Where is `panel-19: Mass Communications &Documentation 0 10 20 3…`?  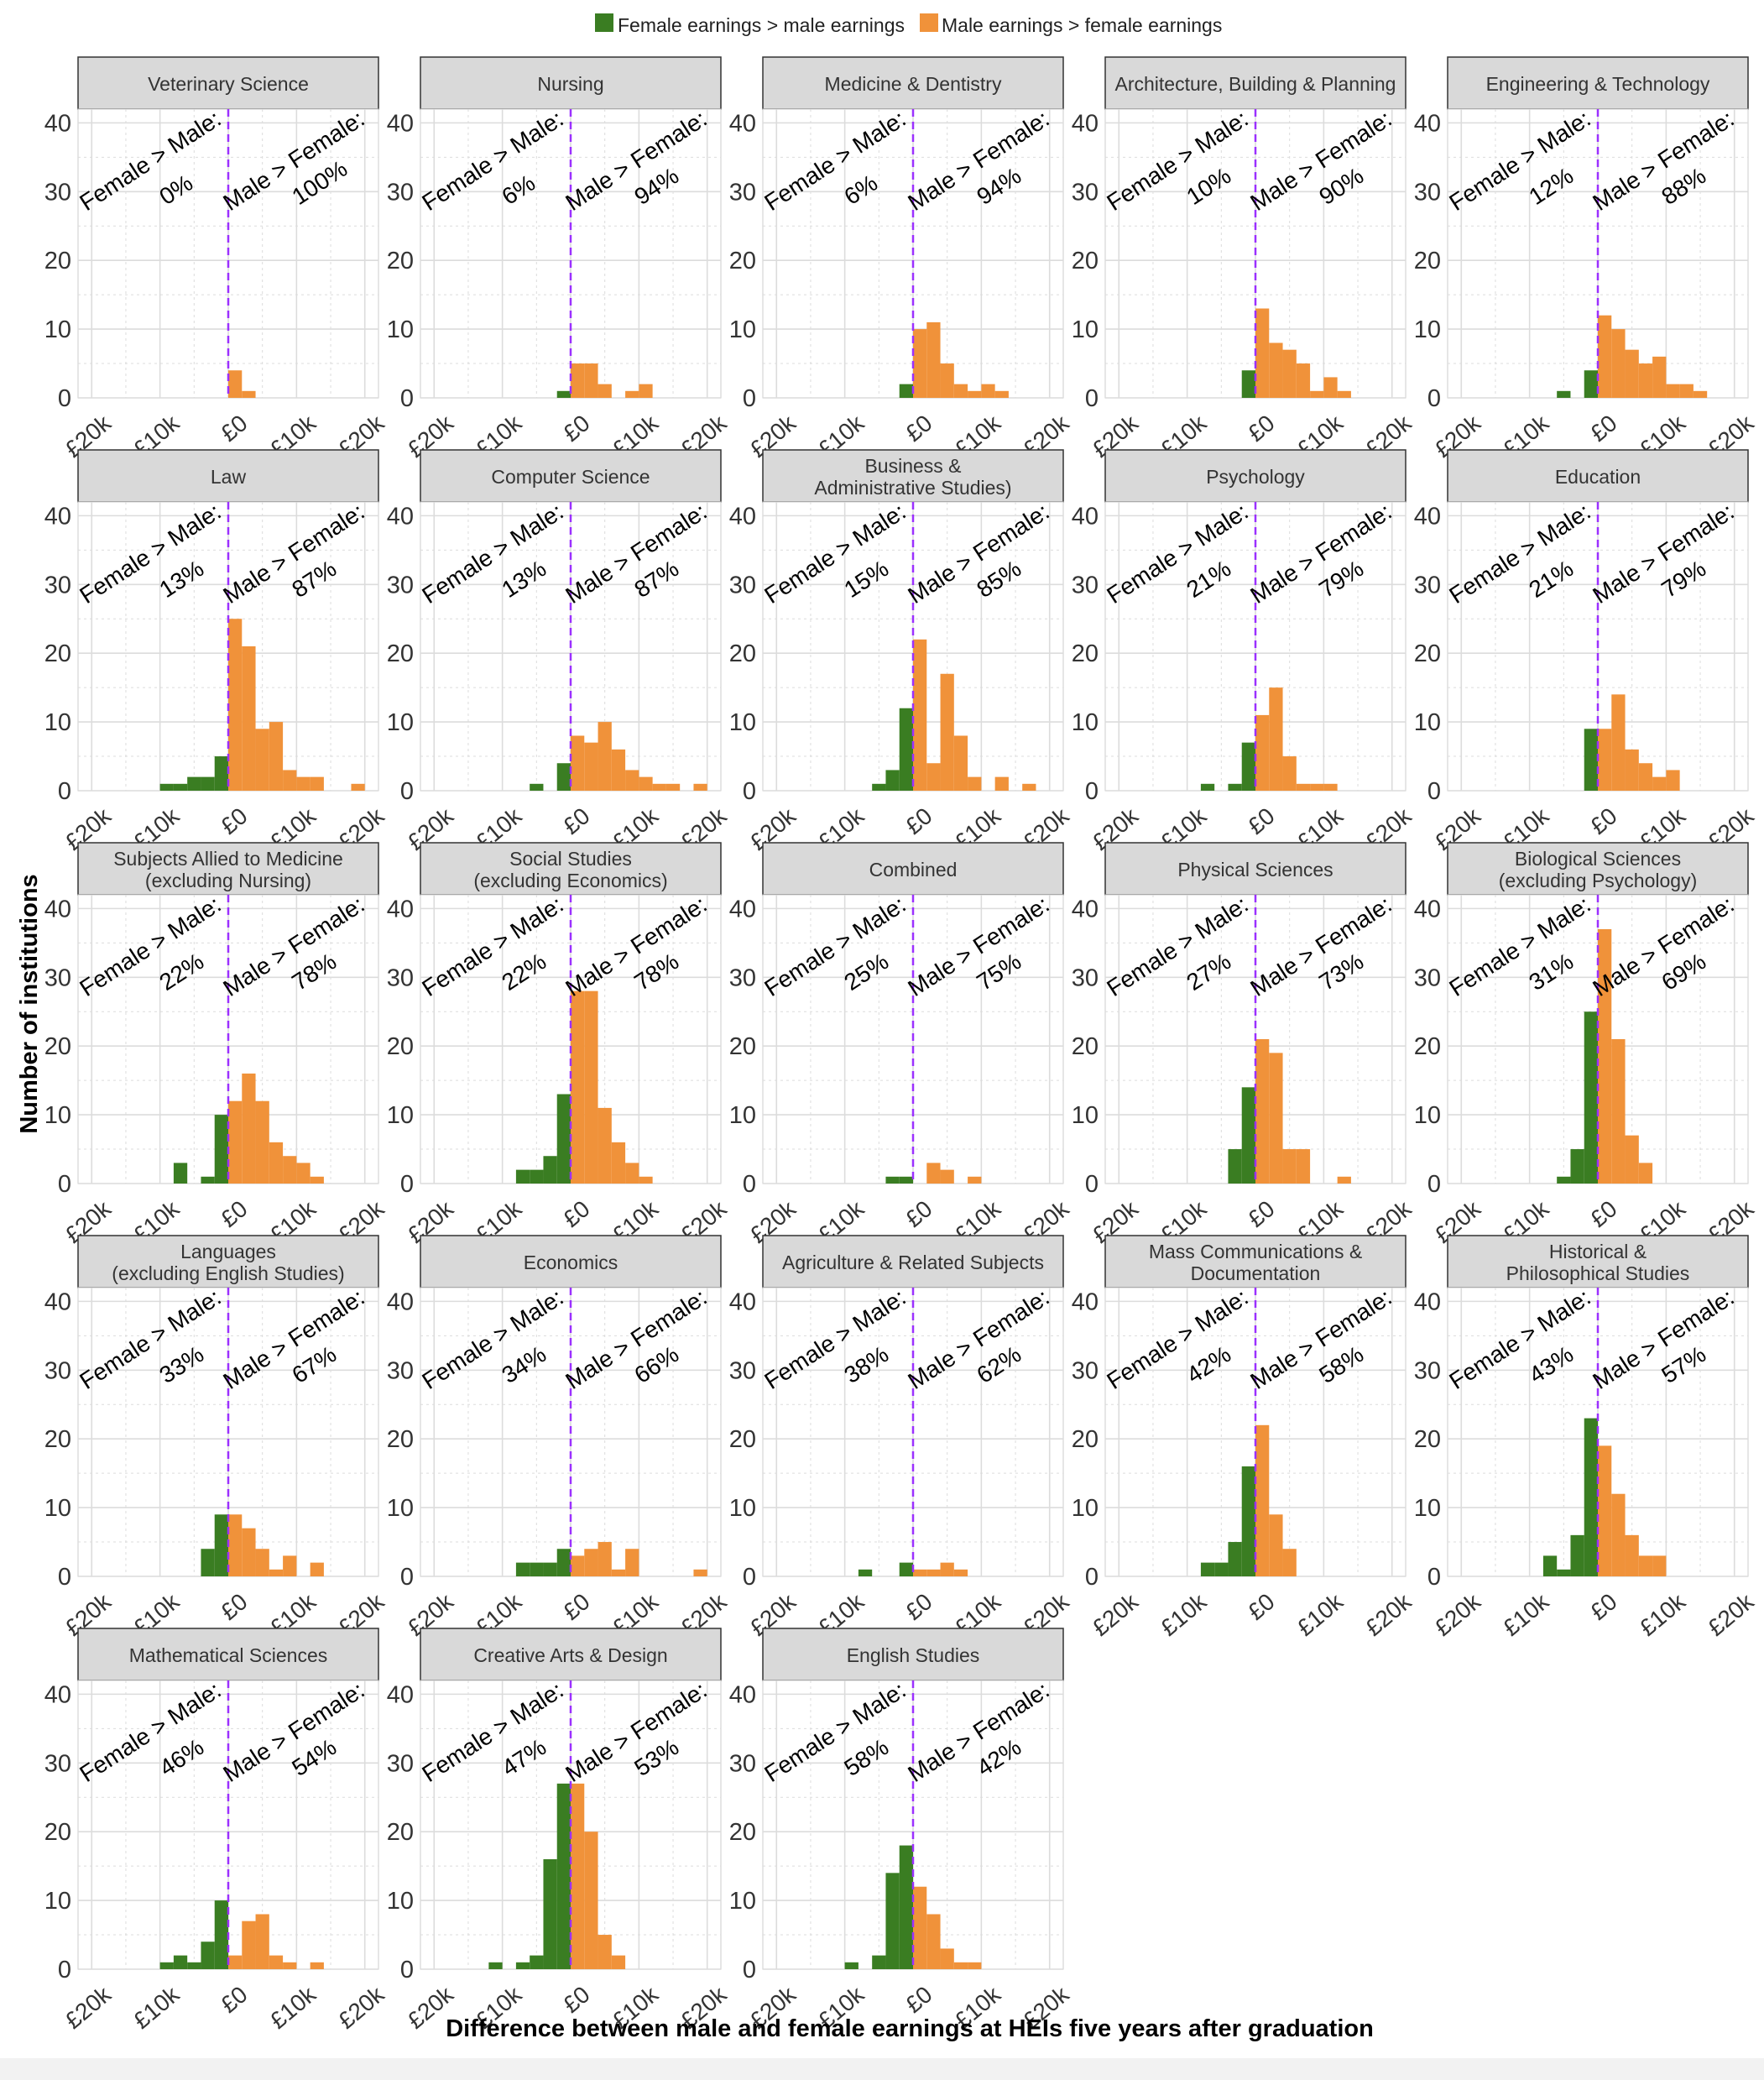 panel-19: Mass Communications &Documentation 0 10 20 3… is located at coordinates (1244, 1438).